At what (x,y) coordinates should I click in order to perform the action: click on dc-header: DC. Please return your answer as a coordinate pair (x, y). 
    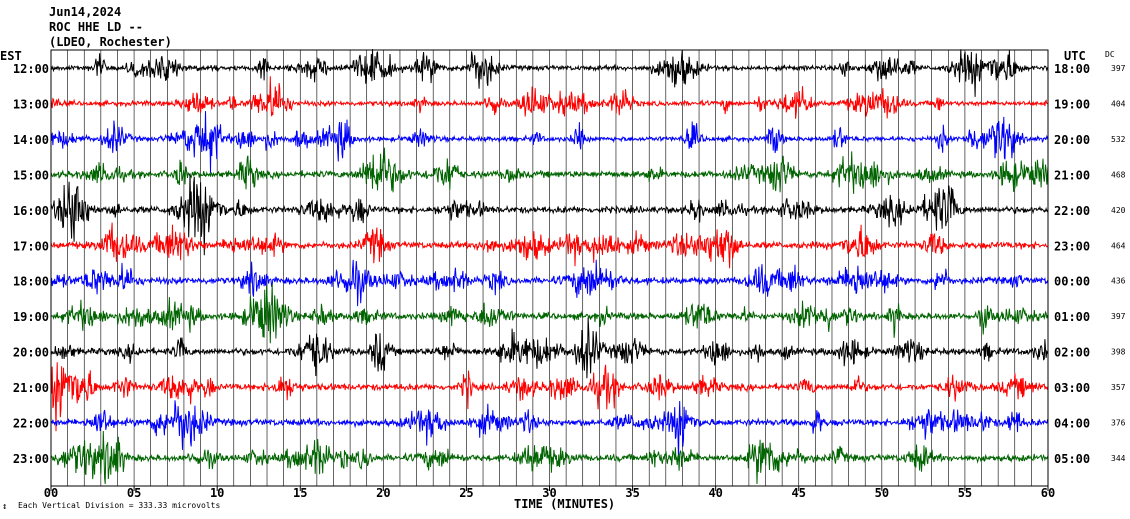
    Looking at the image, I should click on (1110, 54).